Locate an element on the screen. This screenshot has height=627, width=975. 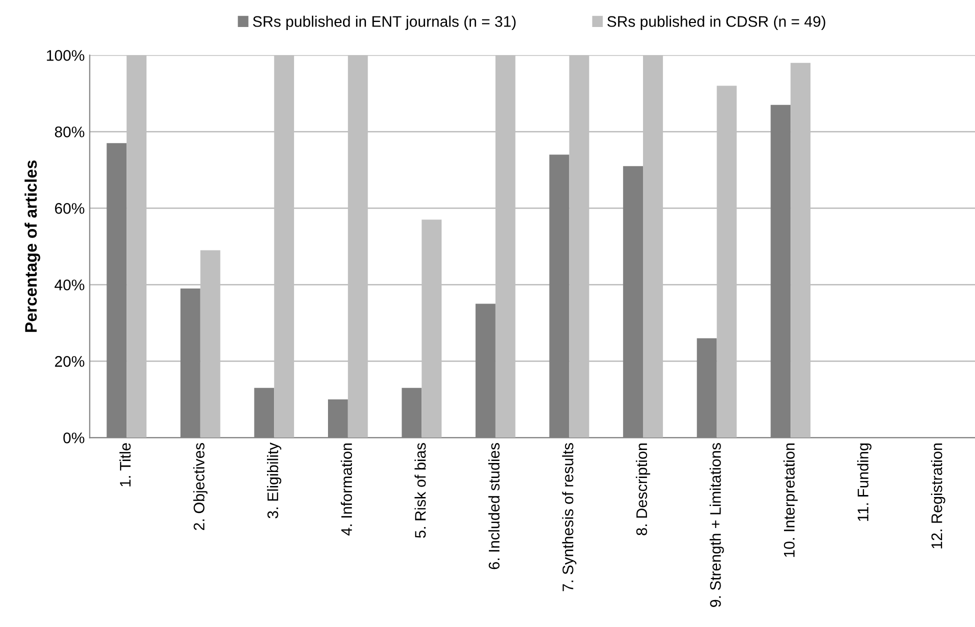
x-tick-label: 4. Information is located at coordinates (346, 489).